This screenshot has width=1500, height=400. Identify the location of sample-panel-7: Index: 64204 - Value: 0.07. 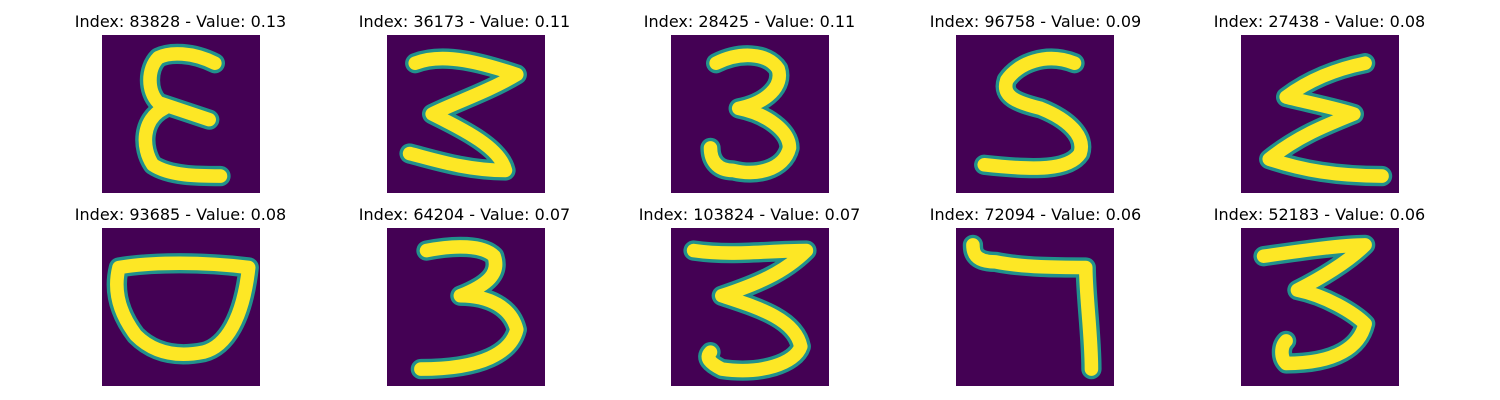
(464, 300).